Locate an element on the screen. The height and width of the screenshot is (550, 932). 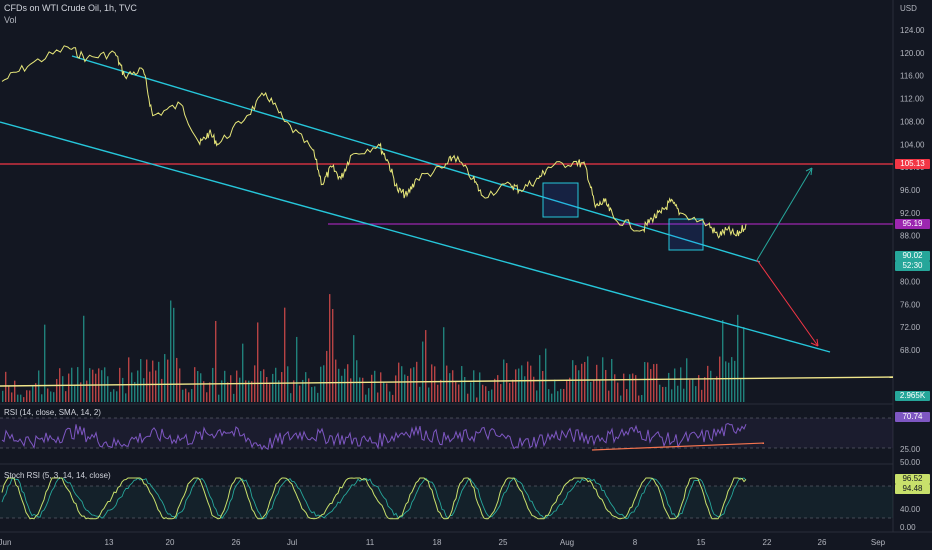
price-tick: 76.00 is located at coordinates (910, 304).